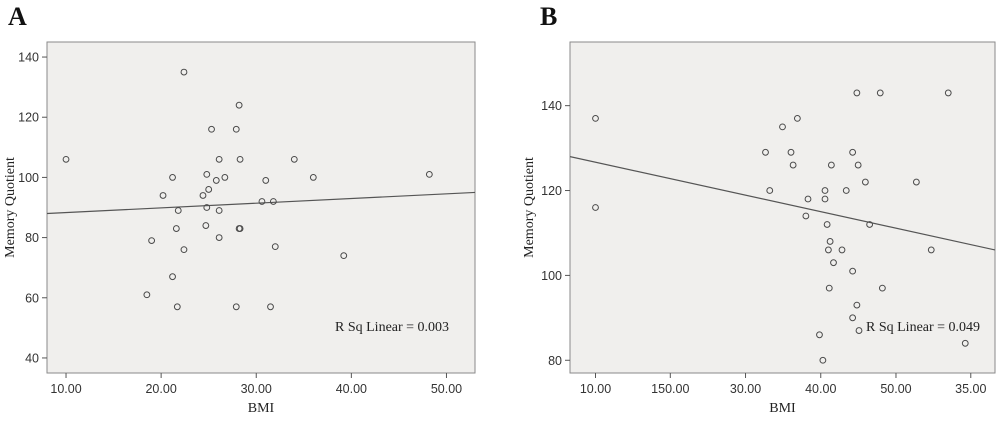 This screenshot has height=431, width=1000. Describe the element at coordinates (670, 389) in the screenshot. I see `x-tick-label: 150.00` at that location.